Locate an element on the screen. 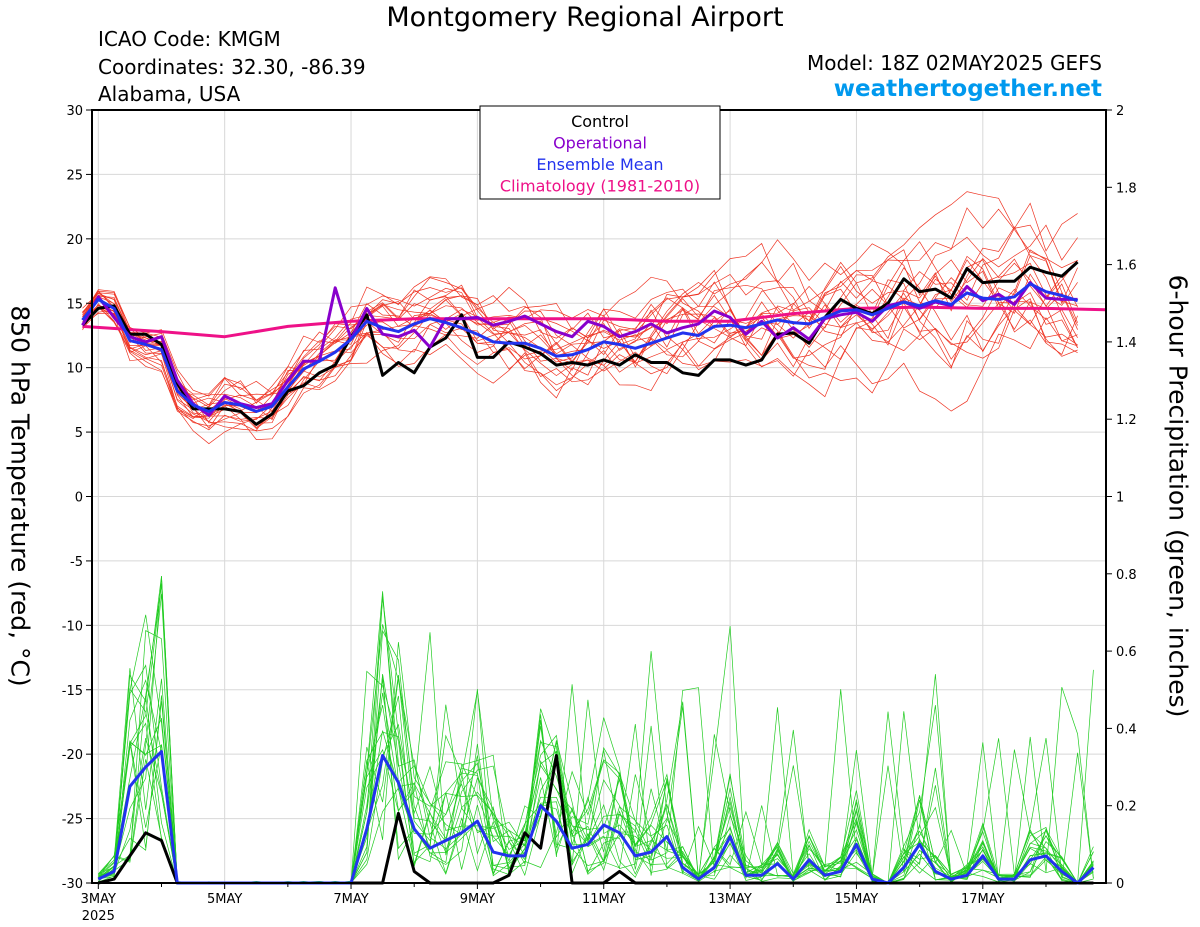  y-tick-label-right: 0 is located at coordinates (1120, 884).